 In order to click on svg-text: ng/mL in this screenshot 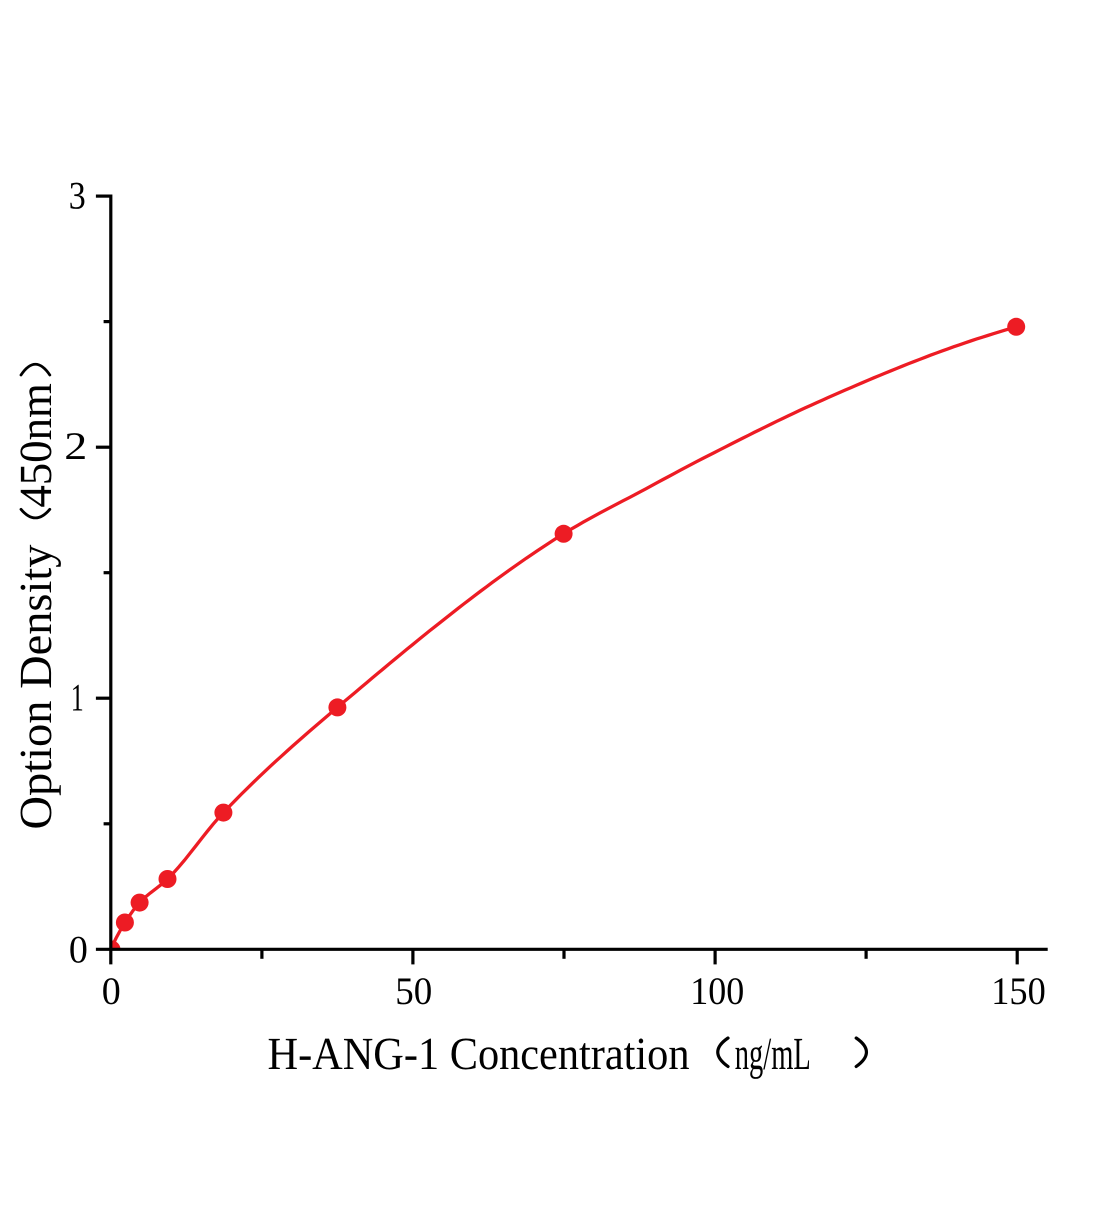, I will do `click(773, 1053)`.